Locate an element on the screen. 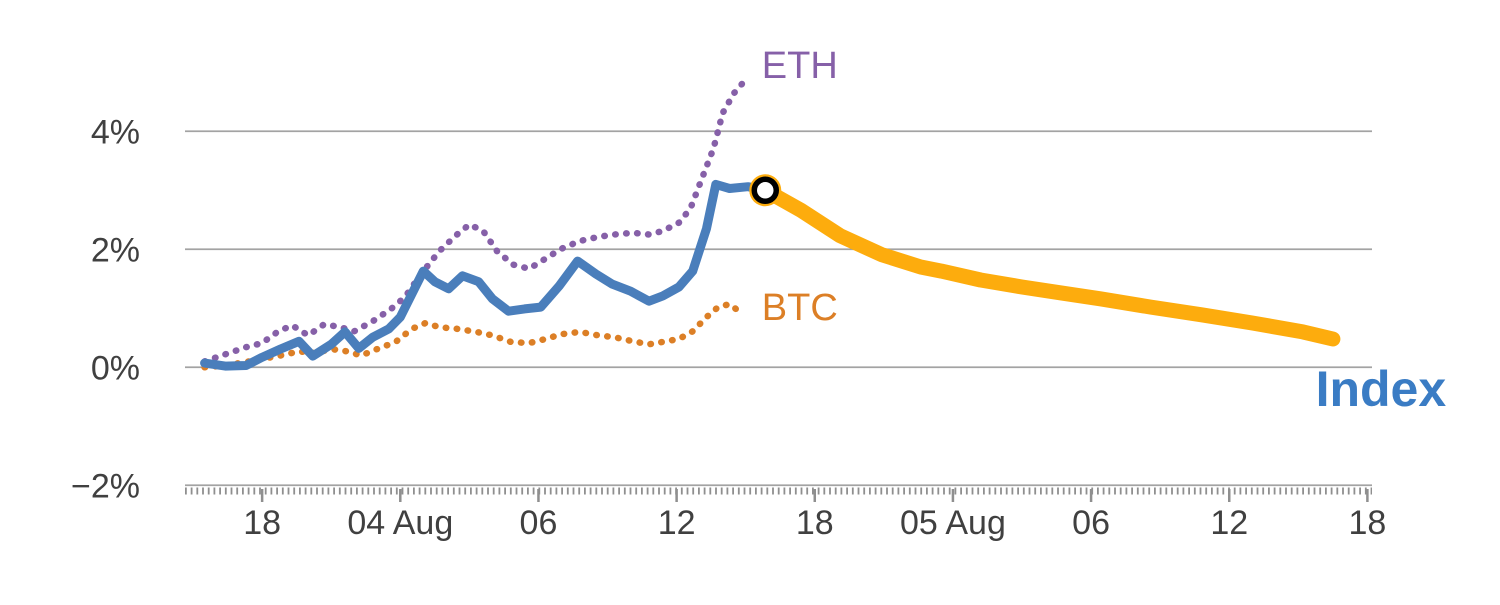 This screenshot has height=605, width=1500. x-tick-label: 04 Aug is located at coordinates (400, 523).